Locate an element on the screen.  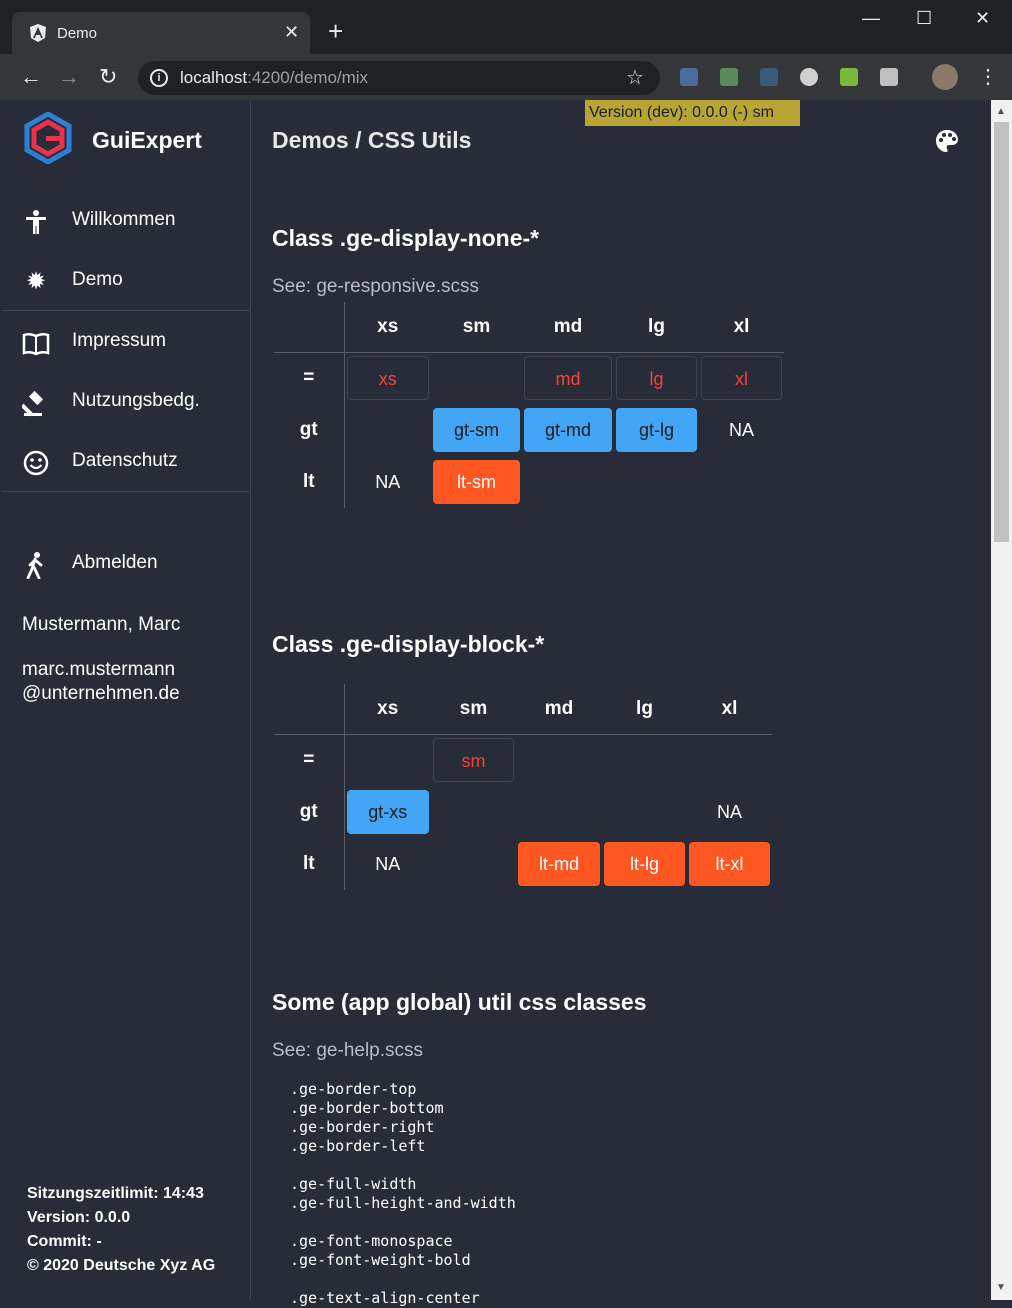
extension-pen-icon is located at coordinates (689, 77).